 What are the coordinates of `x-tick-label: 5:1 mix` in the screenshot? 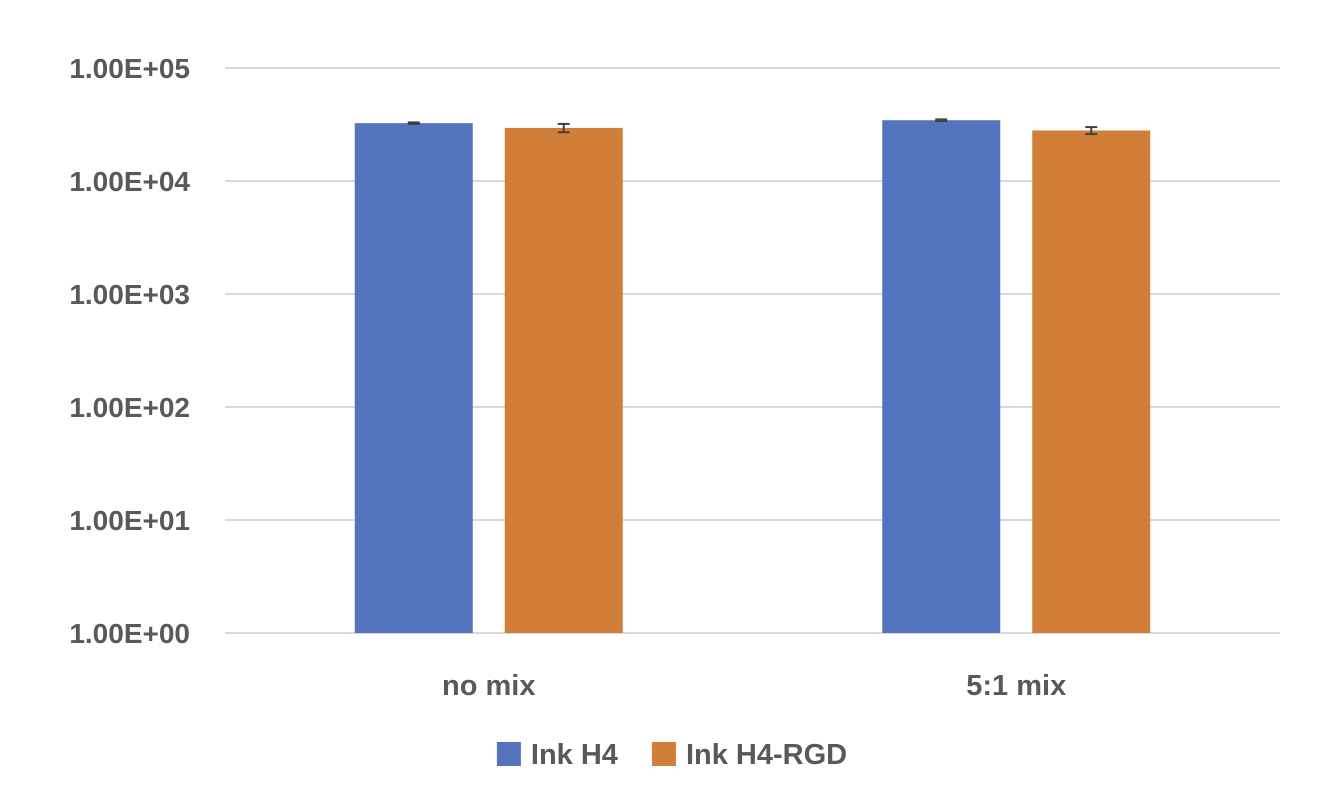 It's located at (1016, 686).